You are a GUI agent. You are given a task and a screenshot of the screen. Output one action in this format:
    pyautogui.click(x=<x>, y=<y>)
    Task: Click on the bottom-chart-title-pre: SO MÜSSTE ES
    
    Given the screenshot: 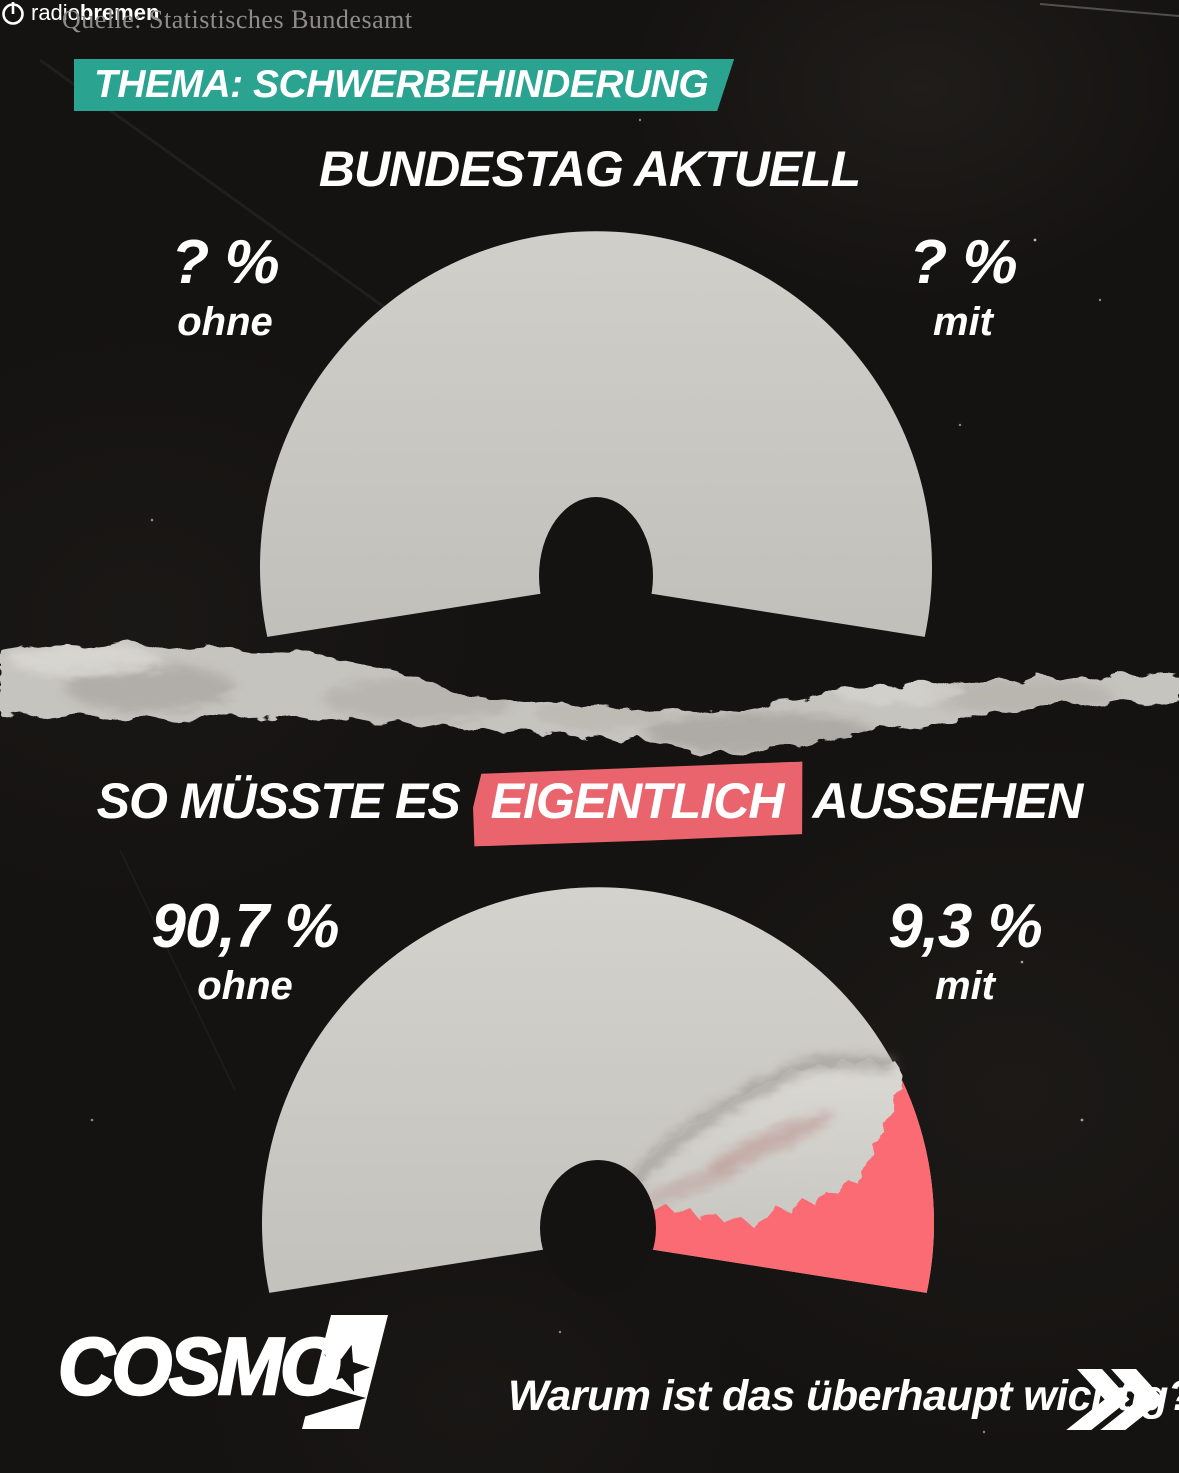 What is the action you would take?
    pyautogui.click(x=278, y=801)
    